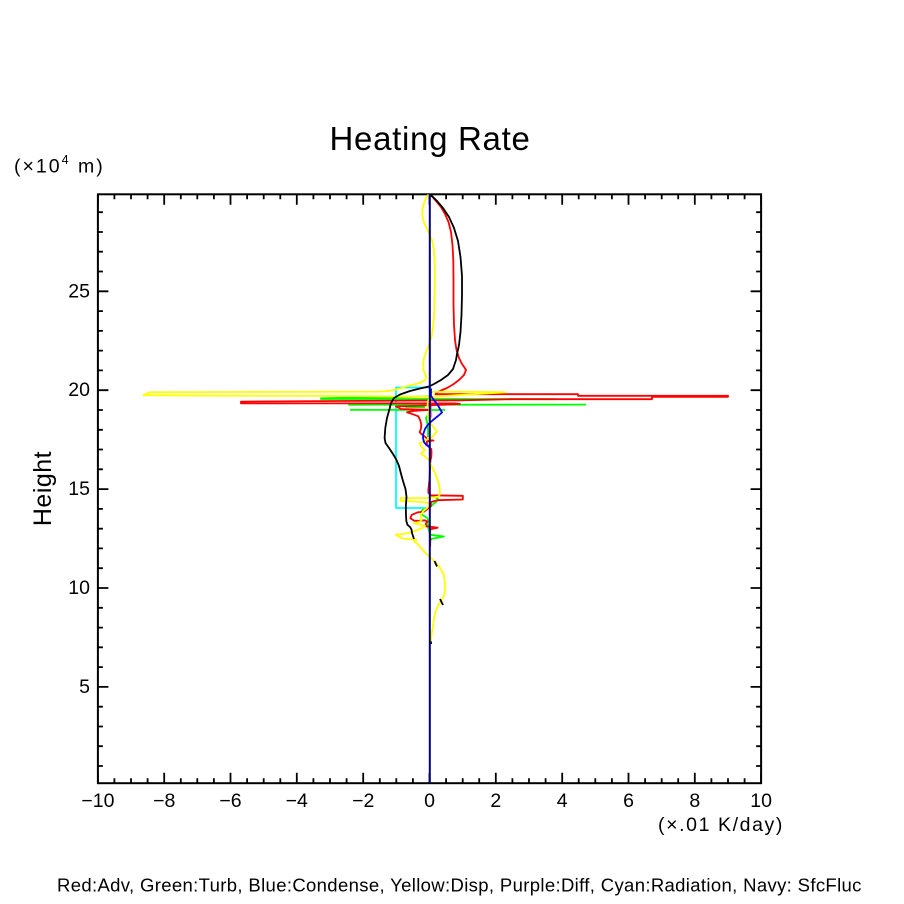 The height and width of the screenshot is (904, 904). I want to click on svg-text: 5, so click(84, 687).